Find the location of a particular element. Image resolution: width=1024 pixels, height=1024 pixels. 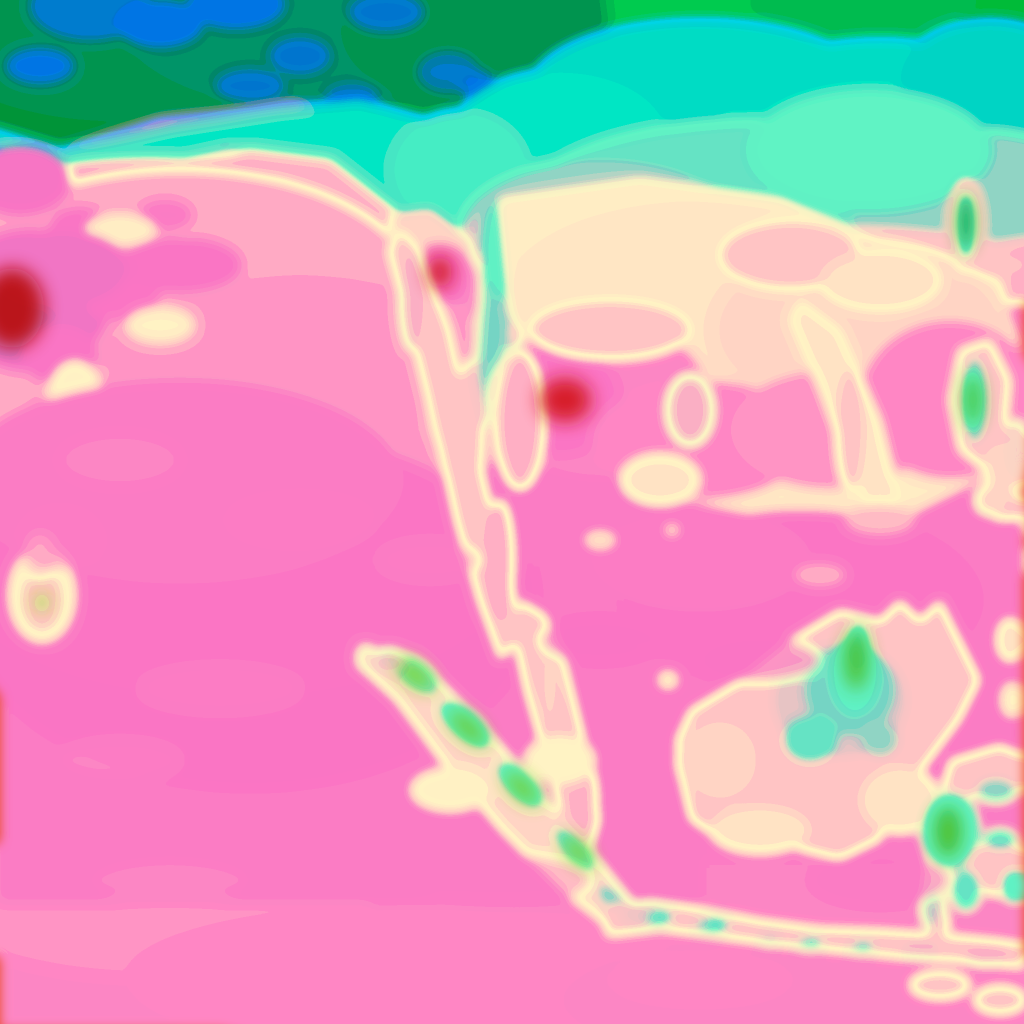

feature-sulawesi is located at coordinates (972, 842).